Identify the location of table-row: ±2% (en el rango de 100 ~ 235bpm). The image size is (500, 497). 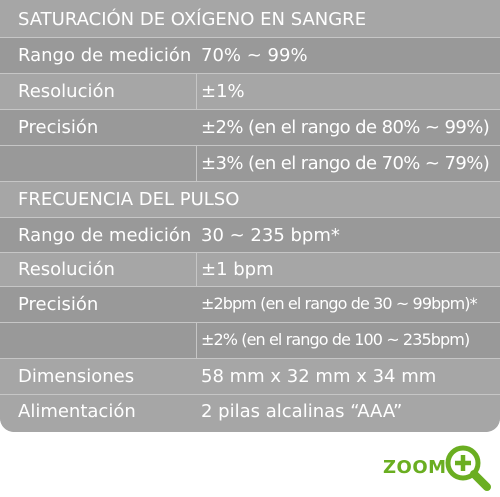
(250, 341).